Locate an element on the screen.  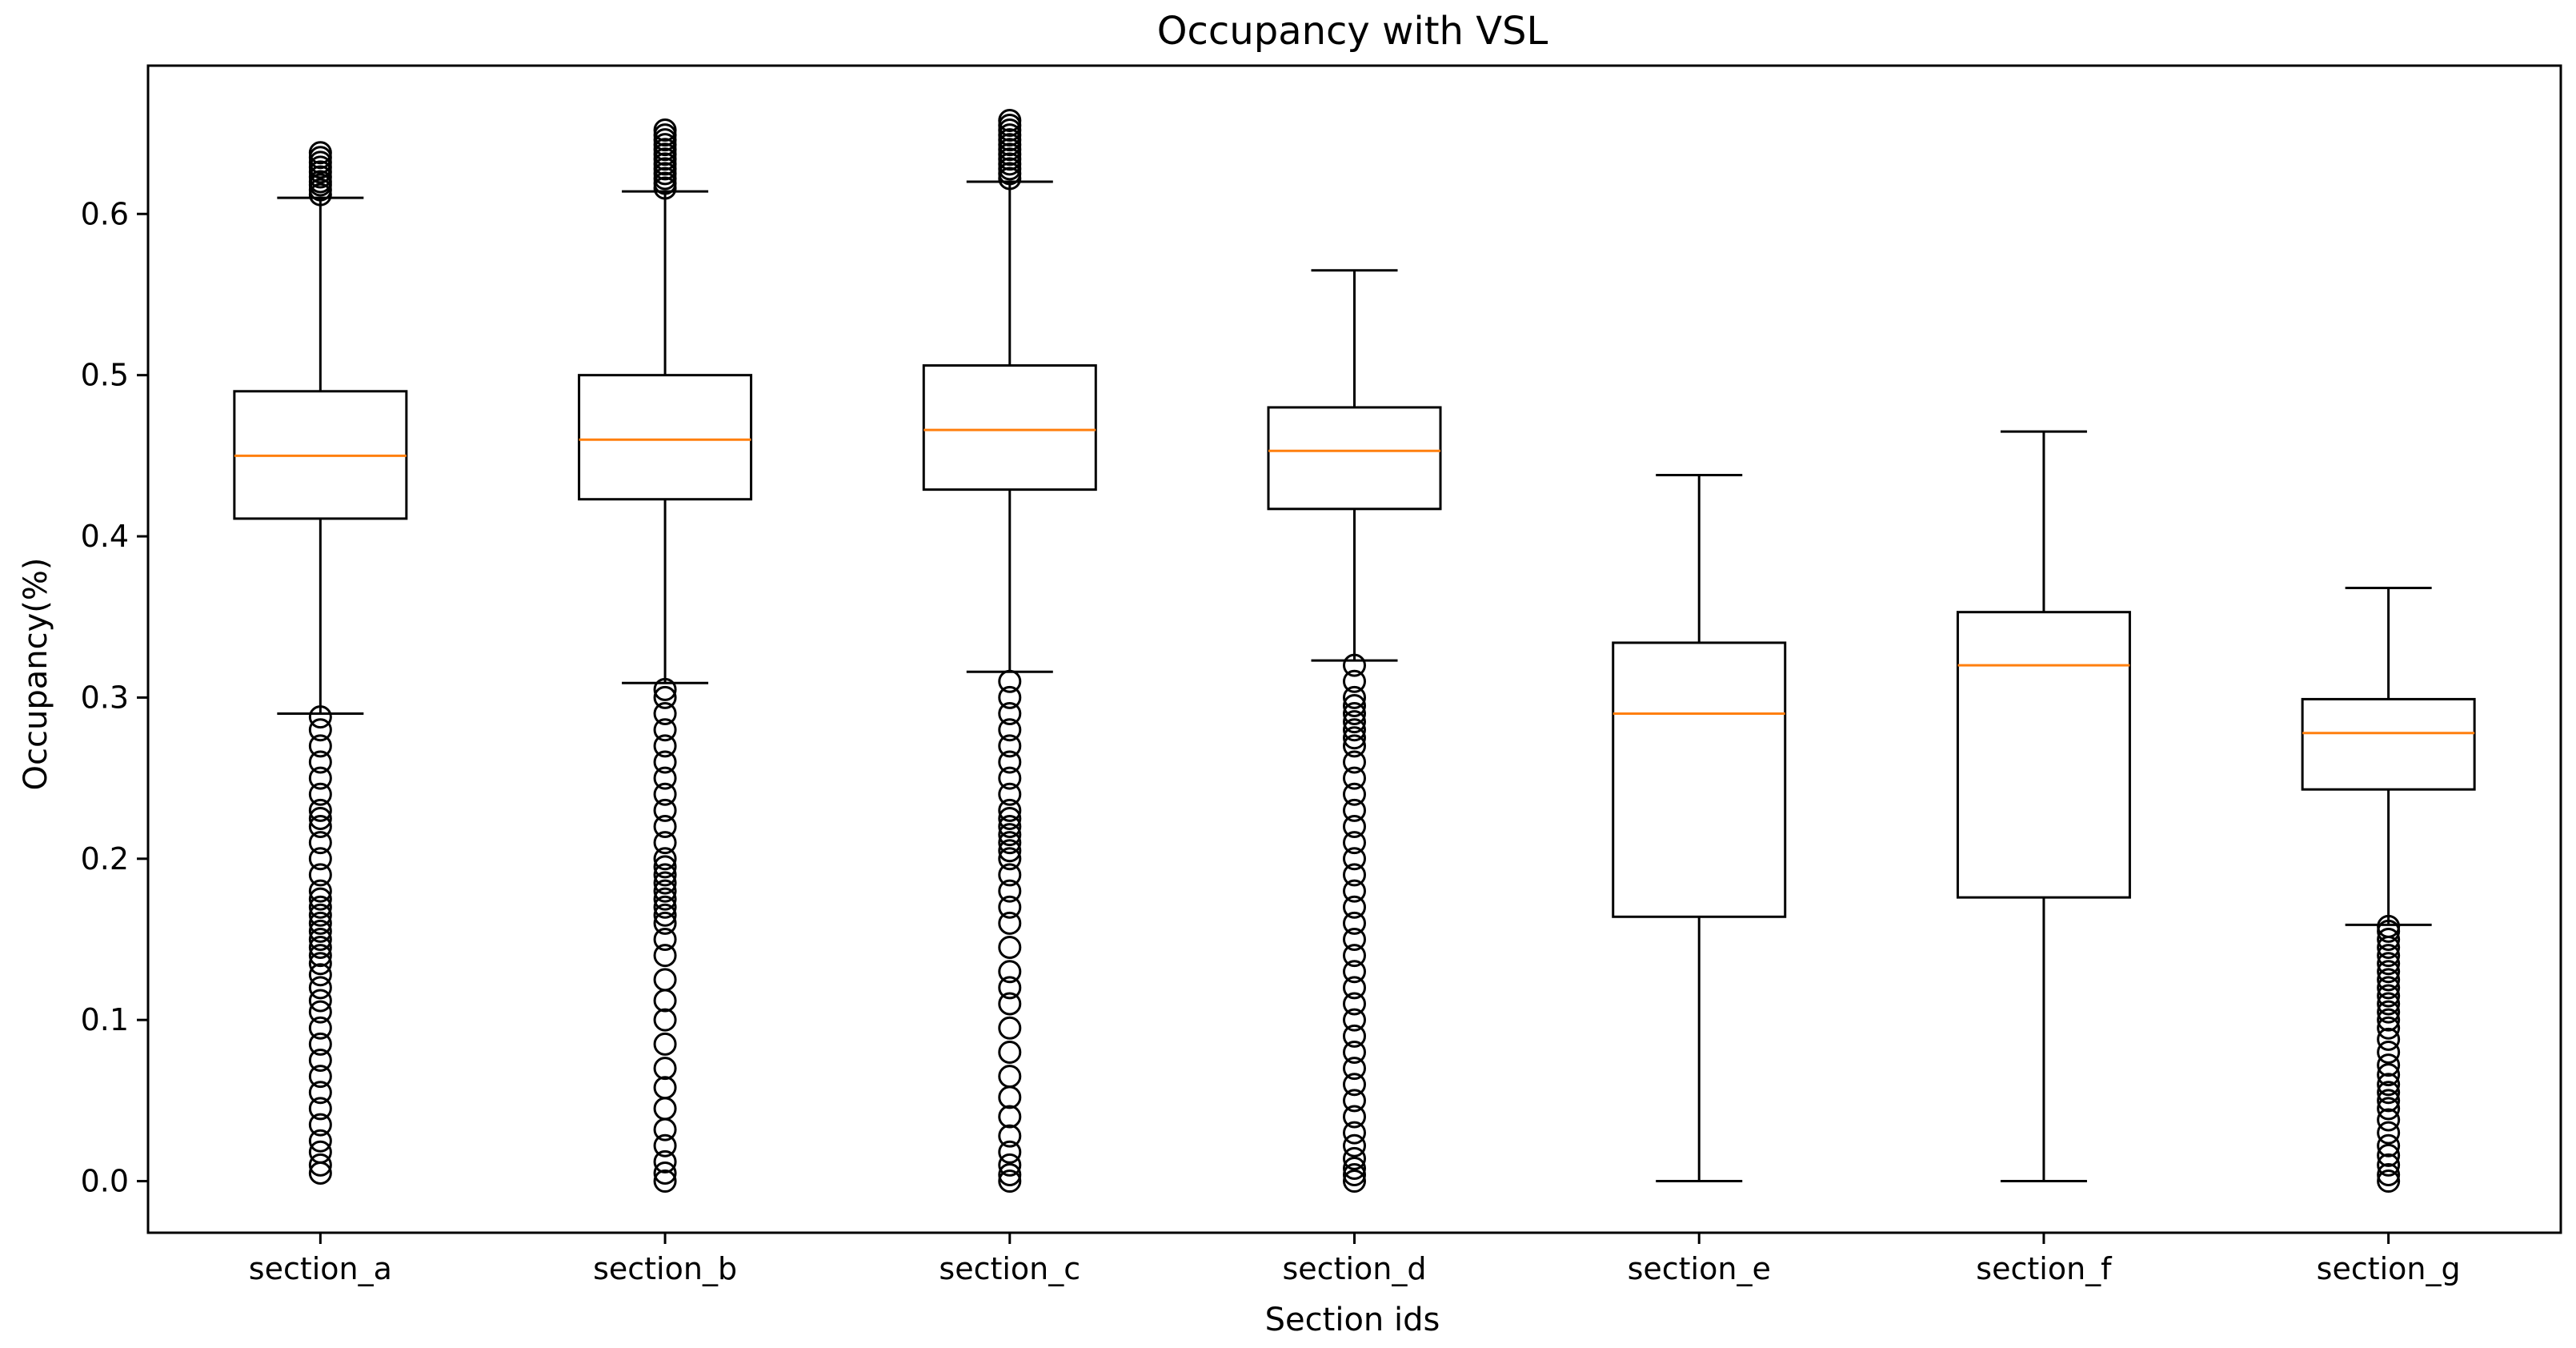
x-tick-label: section_d is located at coordinates (1355, 1268).